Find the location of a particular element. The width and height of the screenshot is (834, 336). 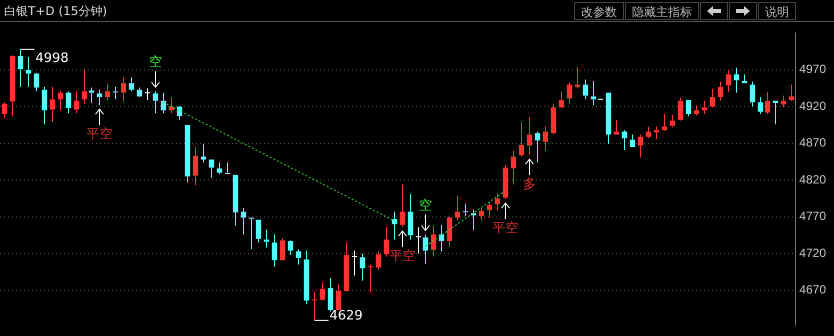

annotation: 4629 is located at coordinates (346, 316).